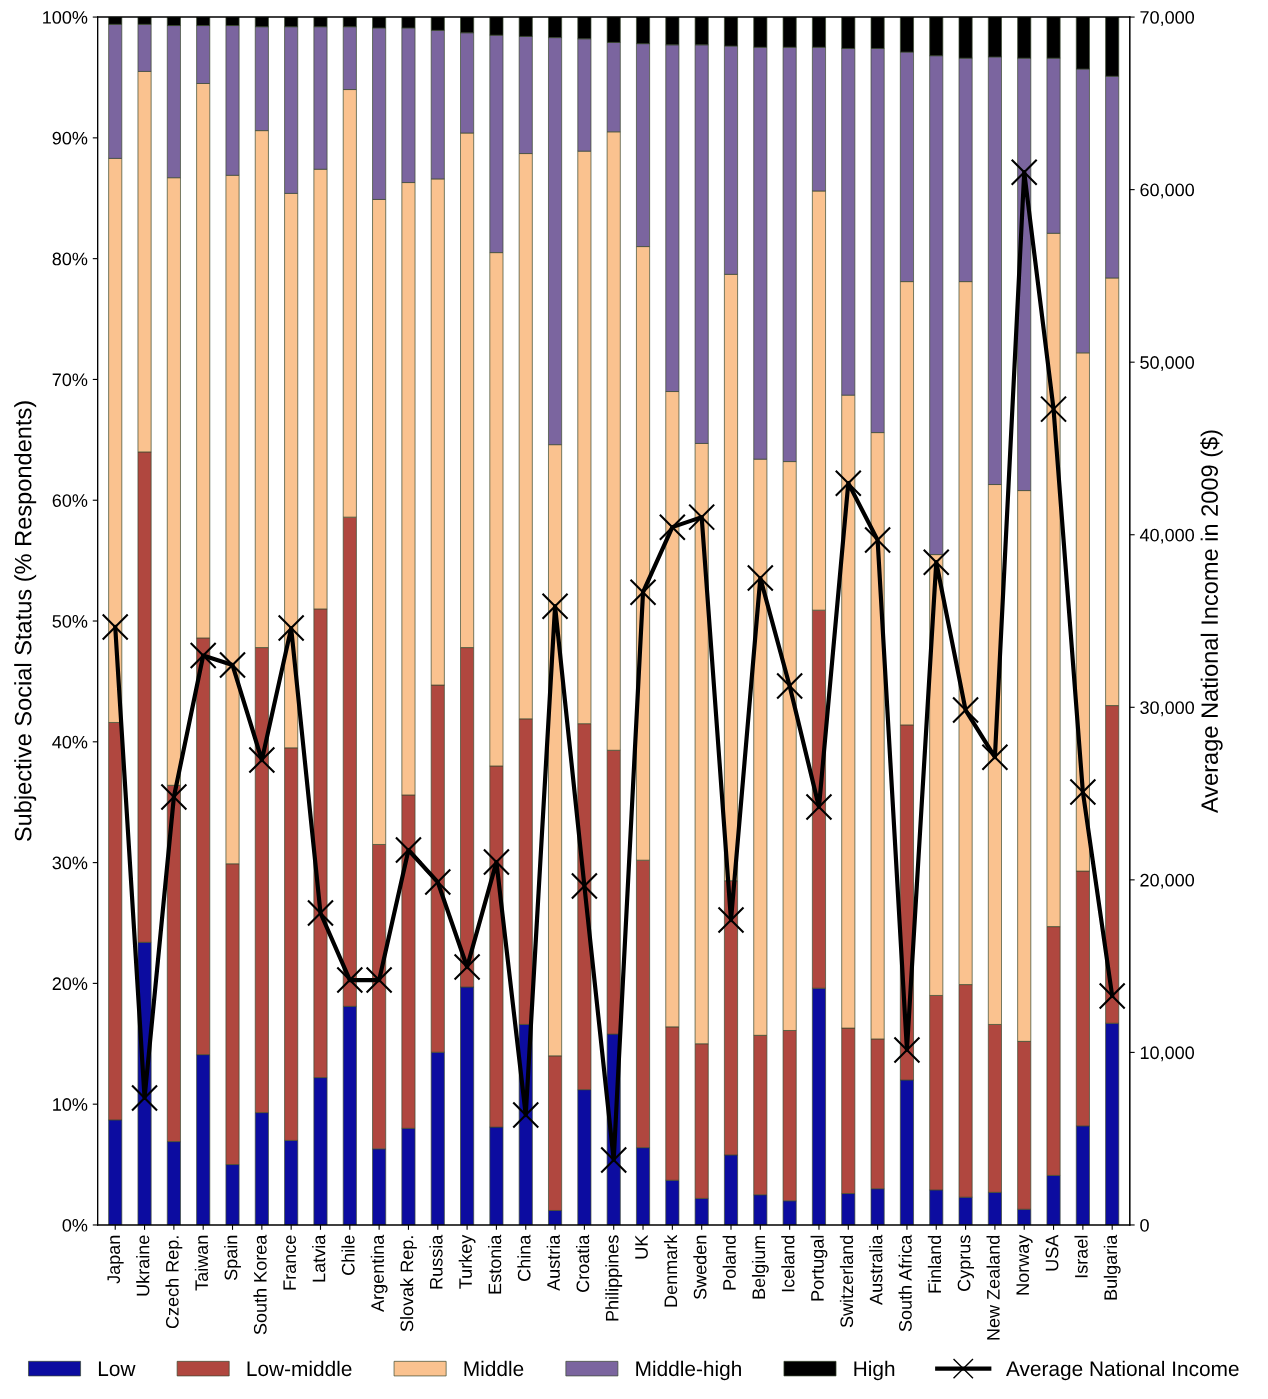 This screenshot has width=1268, height=1399. I want to click on x-tick-label: Japan, so click(115, 1259).